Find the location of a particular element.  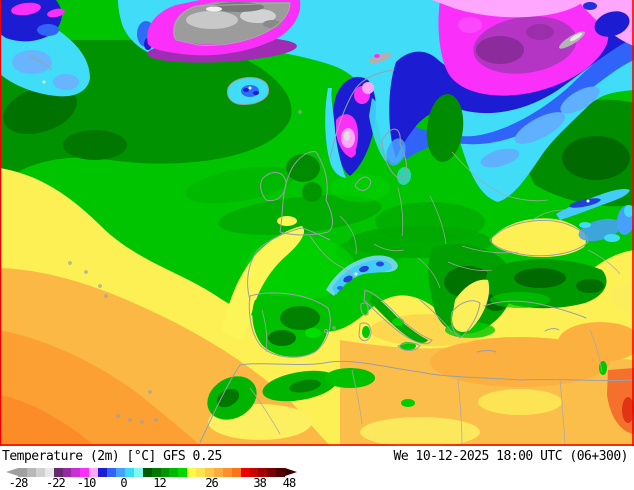

cold-mountains is located at coordinates (480, 242).